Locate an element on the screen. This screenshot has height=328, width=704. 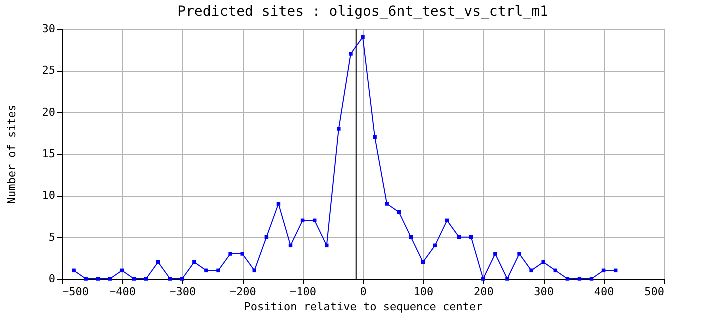
x-tick-label: −100 is located at coordinates (303, 292).